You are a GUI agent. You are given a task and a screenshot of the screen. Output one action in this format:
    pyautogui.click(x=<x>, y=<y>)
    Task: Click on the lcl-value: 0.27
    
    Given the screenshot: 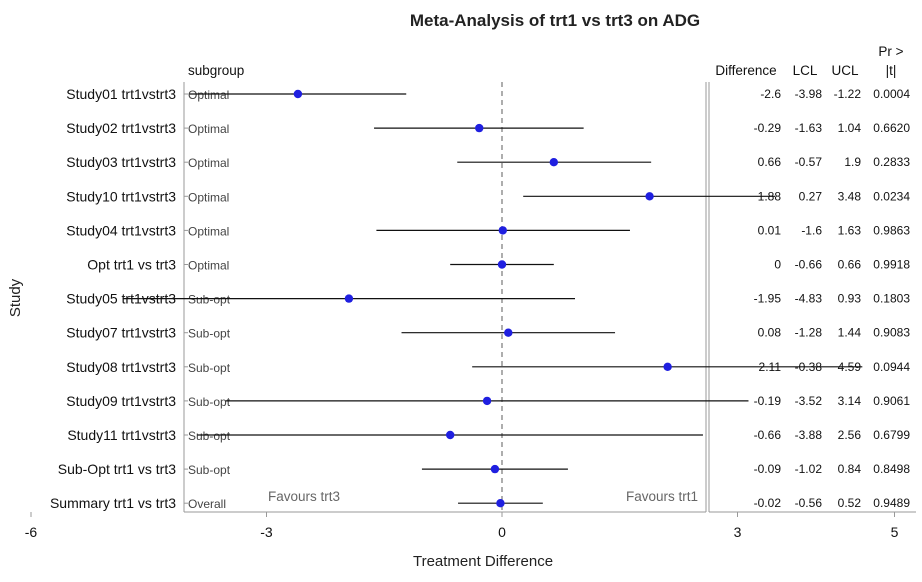 What is the action you would take?
    pyautogui.click(x=811, y=196)
    